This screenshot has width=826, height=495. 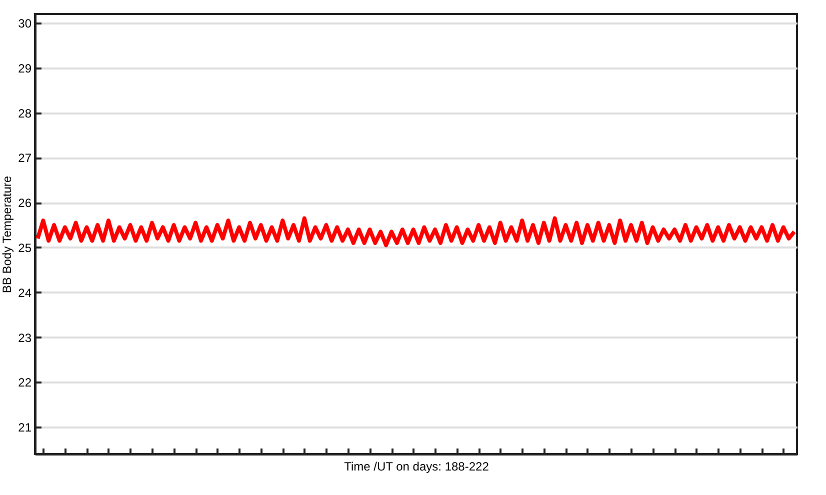 What do you see at coordinates (25, 113) in the screenshot?
I see `y-tick-label: 28` at bounding box center [25, 113].